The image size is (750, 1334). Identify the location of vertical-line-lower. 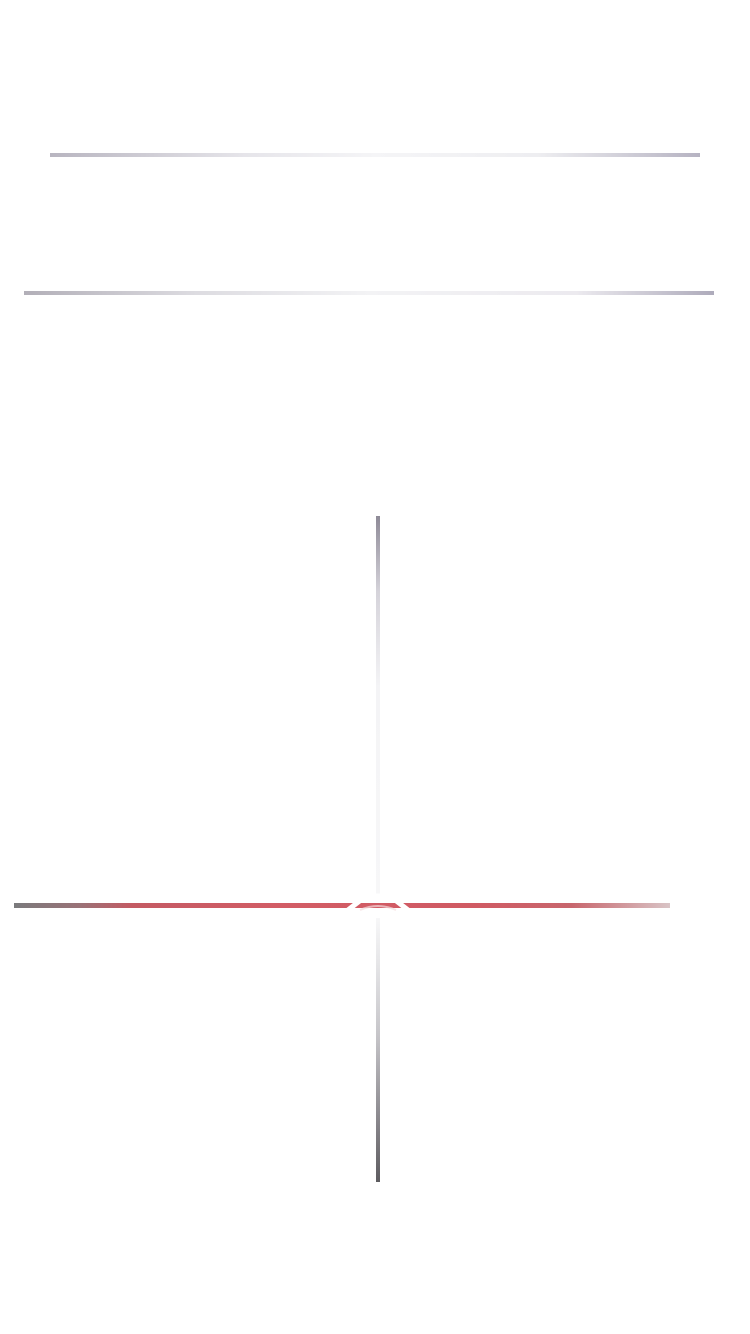
(378, 1050).